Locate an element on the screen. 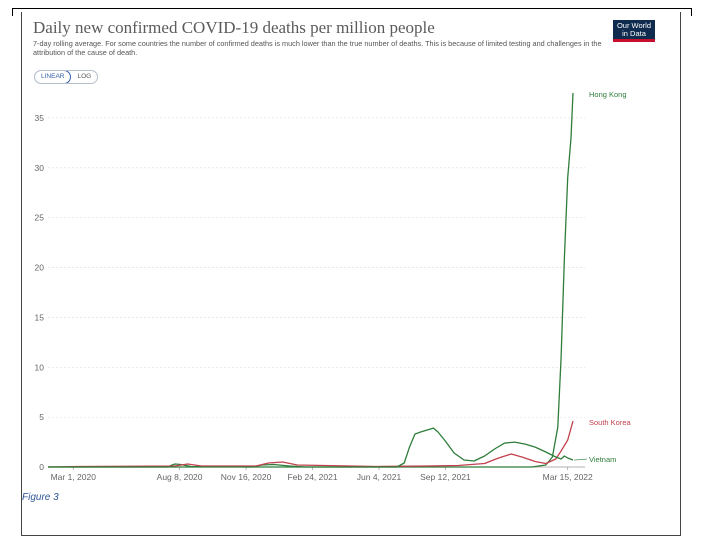  x-tick-label: Sep 12, 2021 is located at coordinates (445, 477).